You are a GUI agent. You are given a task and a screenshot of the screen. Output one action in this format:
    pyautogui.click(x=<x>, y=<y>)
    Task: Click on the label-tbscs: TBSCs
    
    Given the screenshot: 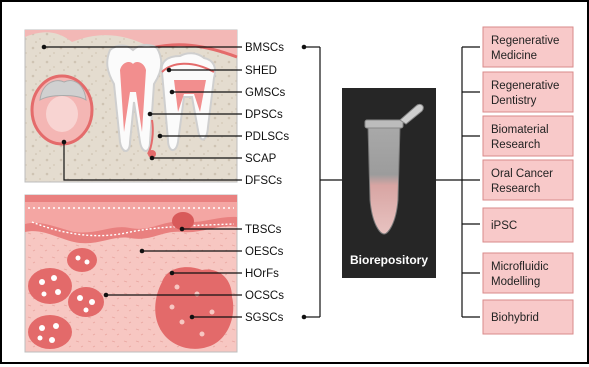 What is the action you would take?
    pyautogui.click(x=263, y=230)
    